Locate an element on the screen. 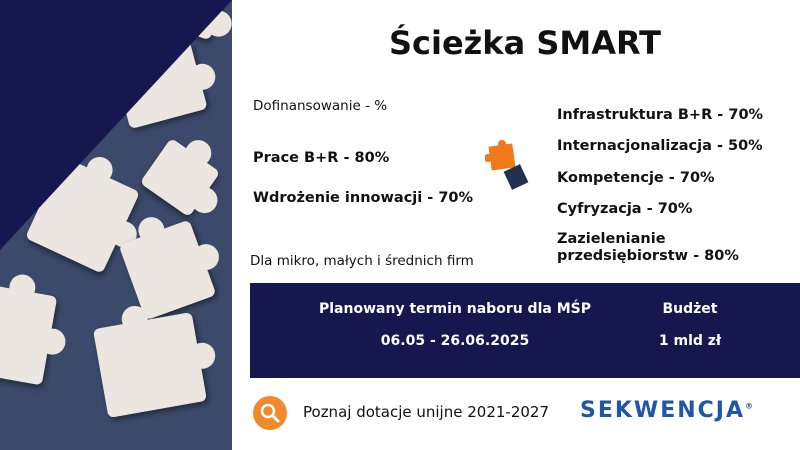 The height and width of the screenshot is (450, 800). puzzle-icon is located at coordinates (507, 165).